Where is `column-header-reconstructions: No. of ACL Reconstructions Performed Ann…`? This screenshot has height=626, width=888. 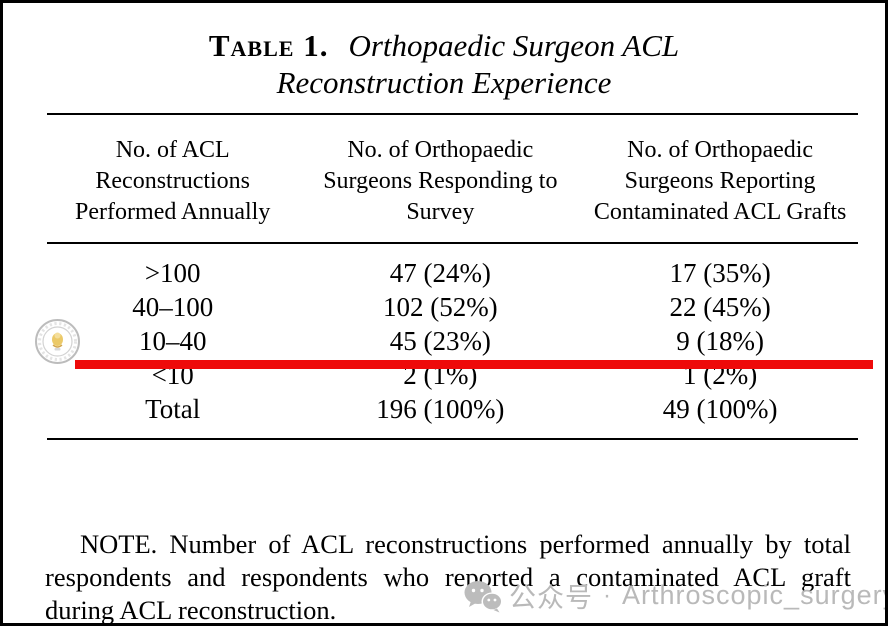
column-header-reconstructions: No. of ACL Reconstructions Performed Ann… is located at coordinates (173, 179).